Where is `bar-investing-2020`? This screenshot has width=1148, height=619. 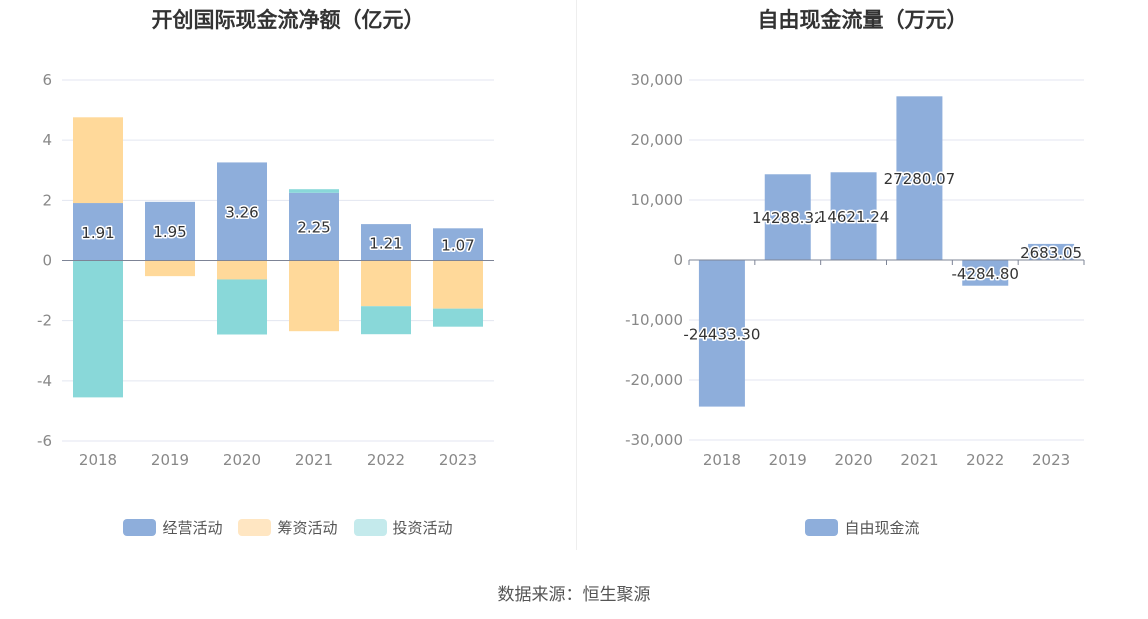
bar-investing-2020 is located at coordinates (242, 307).